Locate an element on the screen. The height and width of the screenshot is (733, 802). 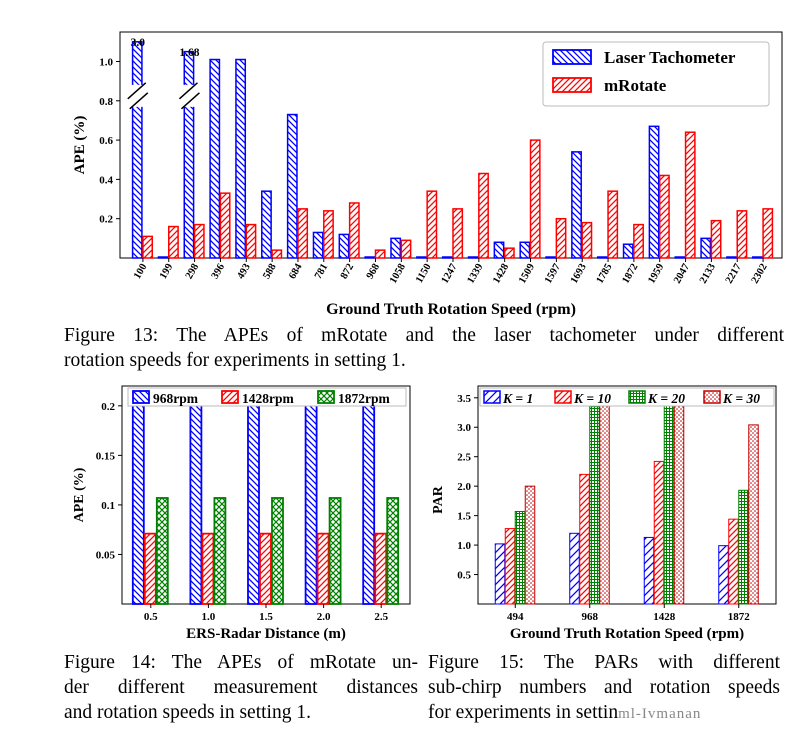
y-tick-label: 0.05 is located at coordinates (106, 555).